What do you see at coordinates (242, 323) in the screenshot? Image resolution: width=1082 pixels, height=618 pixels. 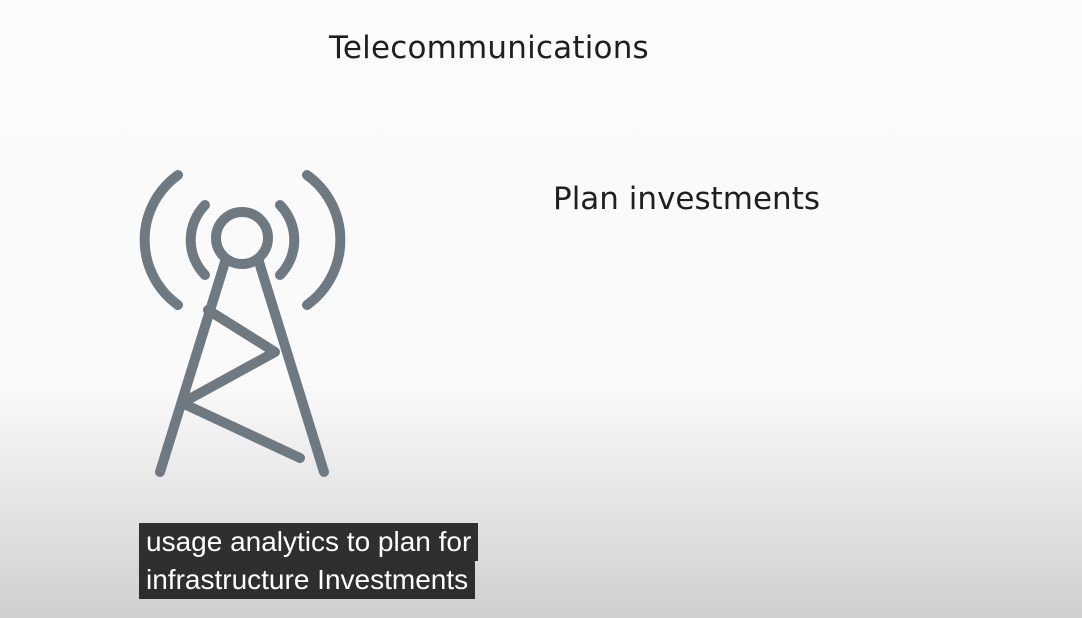 I see `cell-tower-icon` at bounding box center [242, 323].